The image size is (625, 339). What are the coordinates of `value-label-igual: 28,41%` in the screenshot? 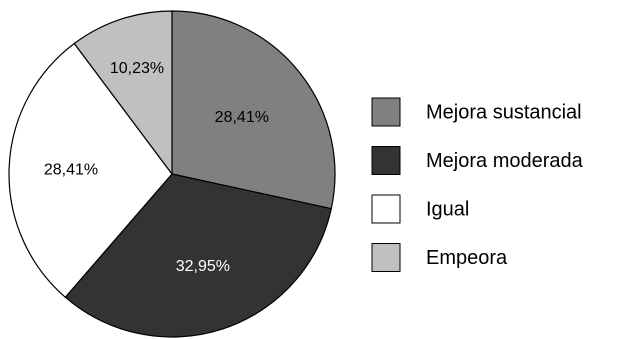 It's located at (71, 170).